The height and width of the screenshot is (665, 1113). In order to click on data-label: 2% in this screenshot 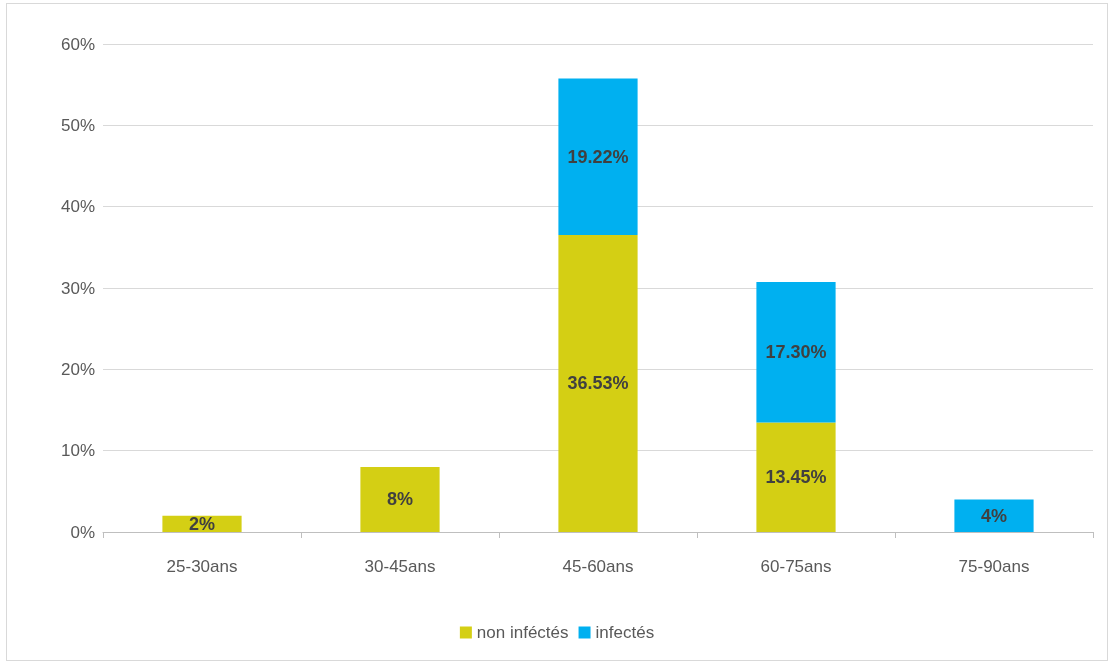, I will do `click(202, 523)`.